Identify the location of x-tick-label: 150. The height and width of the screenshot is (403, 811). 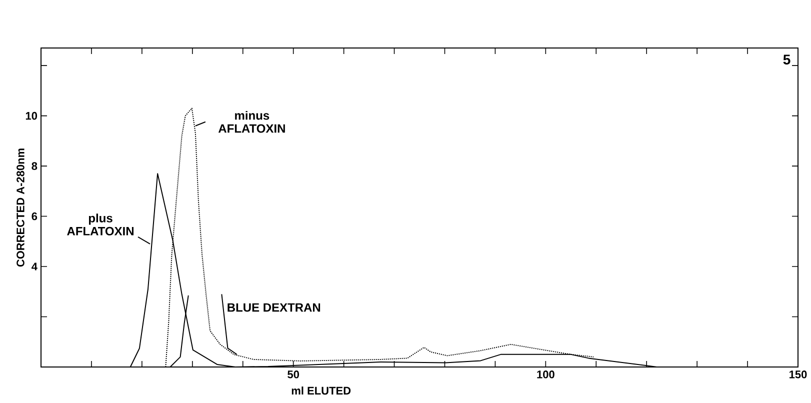
(798, 374).